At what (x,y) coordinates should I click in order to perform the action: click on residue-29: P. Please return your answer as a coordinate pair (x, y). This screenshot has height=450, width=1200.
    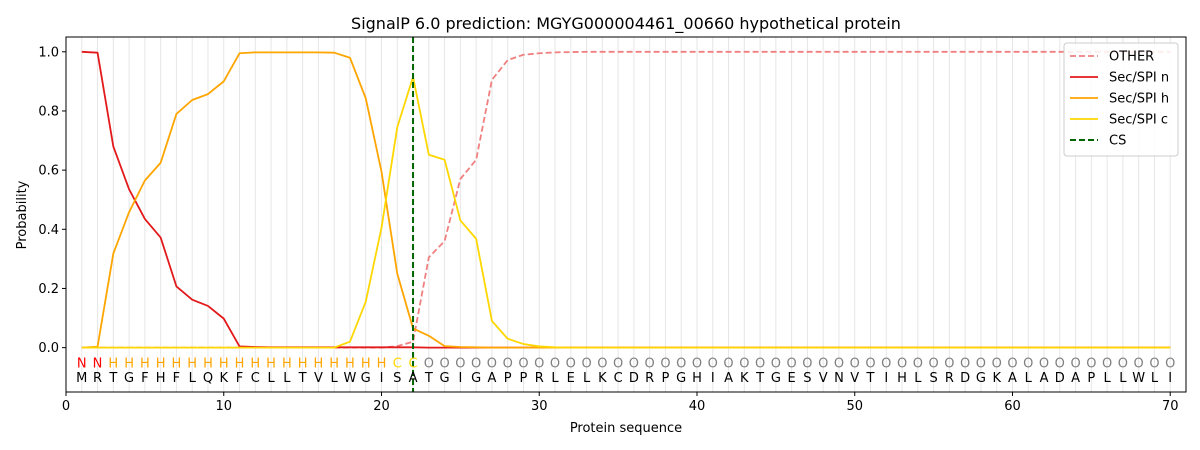
    Looking at the image, I should click on (524, 378).